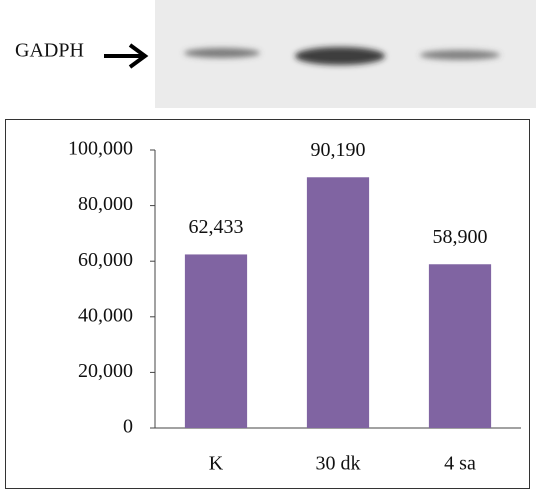 The image size is (536, 493). I want to click on y-tick-label: 60,000, so click(105, 260).